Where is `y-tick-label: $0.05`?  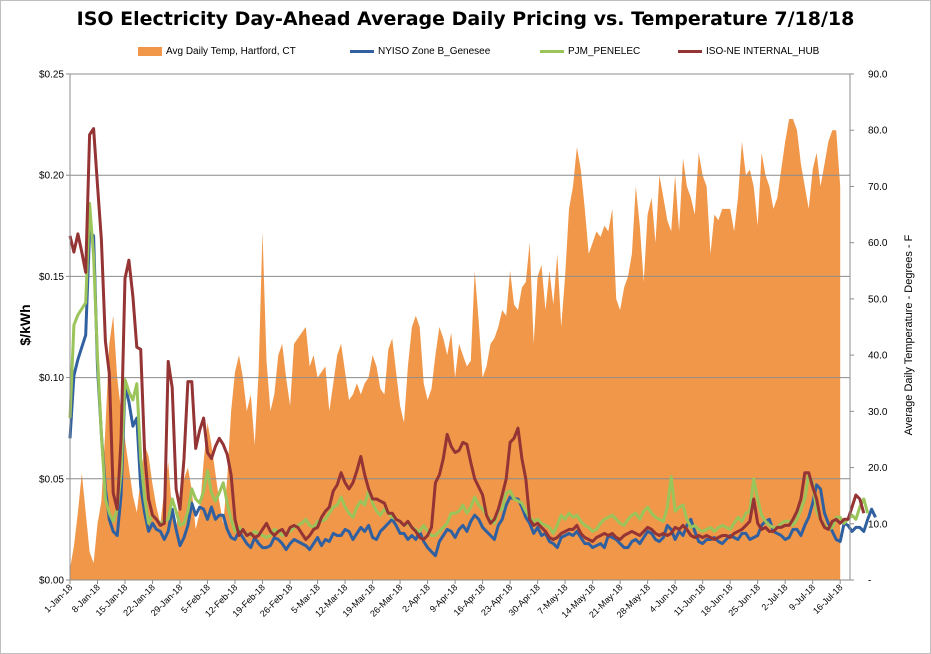
y-tick-label: $0.05 is located at coordinates (51, 479).